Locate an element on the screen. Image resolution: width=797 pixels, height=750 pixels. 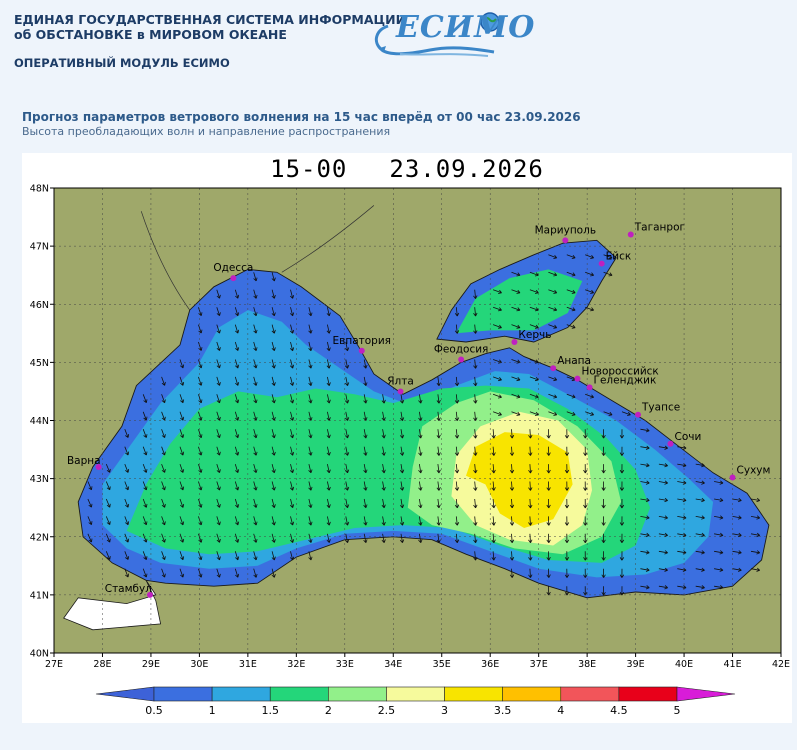
map-hour-label: 15-00 is located at coordinates (309, 169).